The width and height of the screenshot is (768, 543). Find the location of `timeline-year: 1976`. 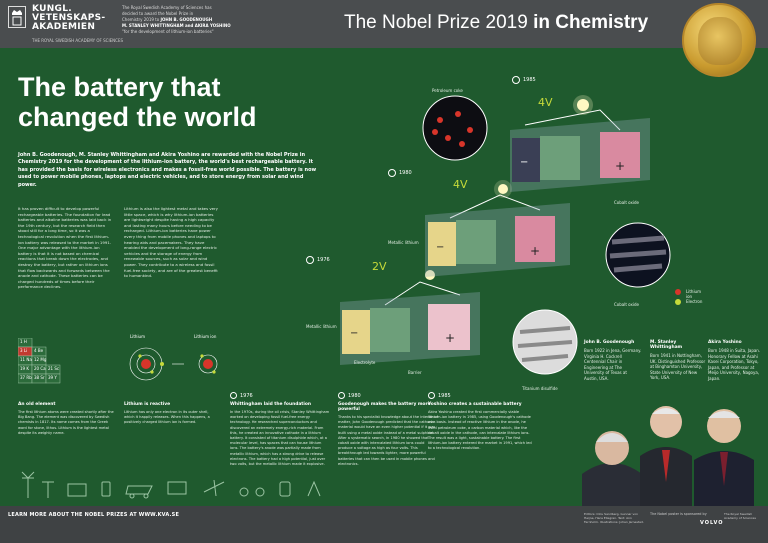

timeline-year: 1976 is located at coordinates (241, 395).